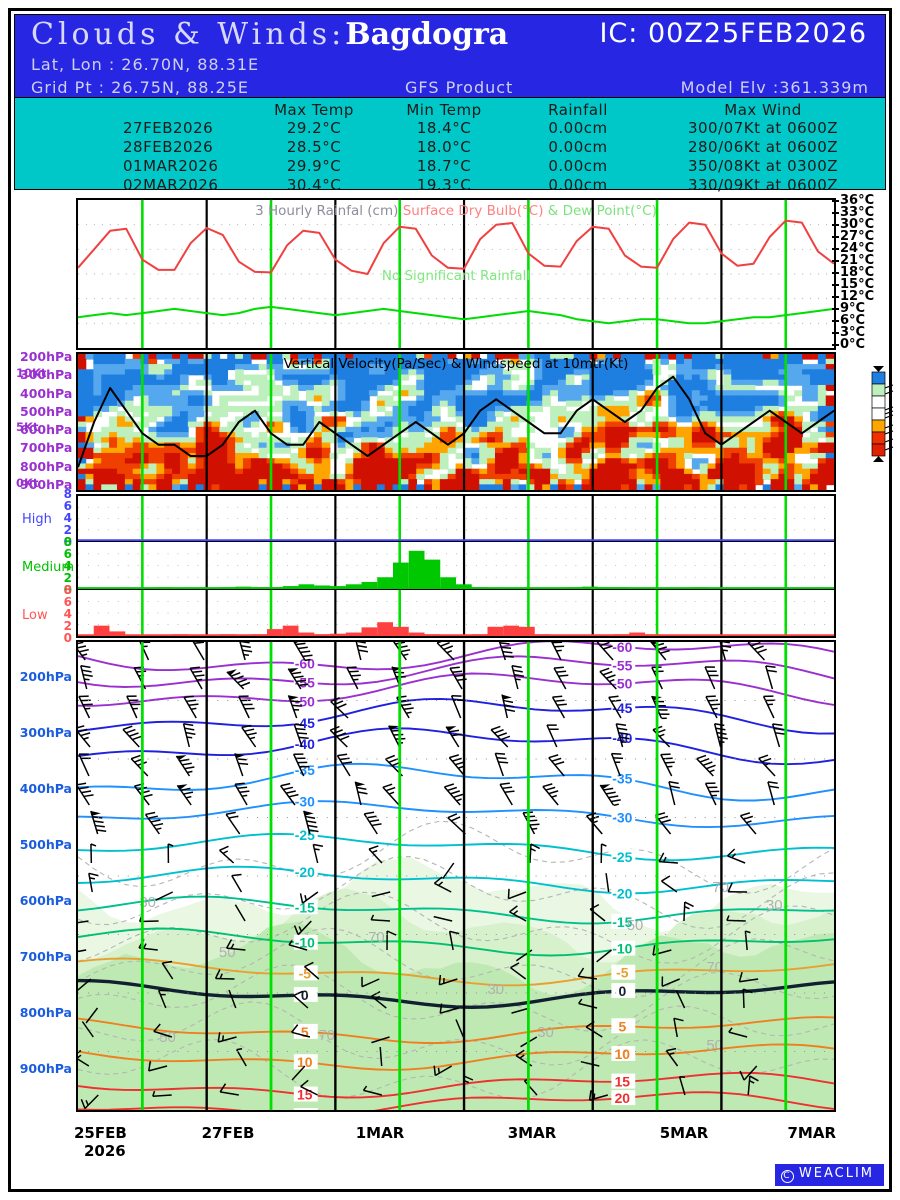 The height and width of the screenshot is (1200, 900). What do you see at coordinates (45, 956) in the screenshot?
I see `cross-axis-tick: 700hPa` at bounding box center [45, 956].